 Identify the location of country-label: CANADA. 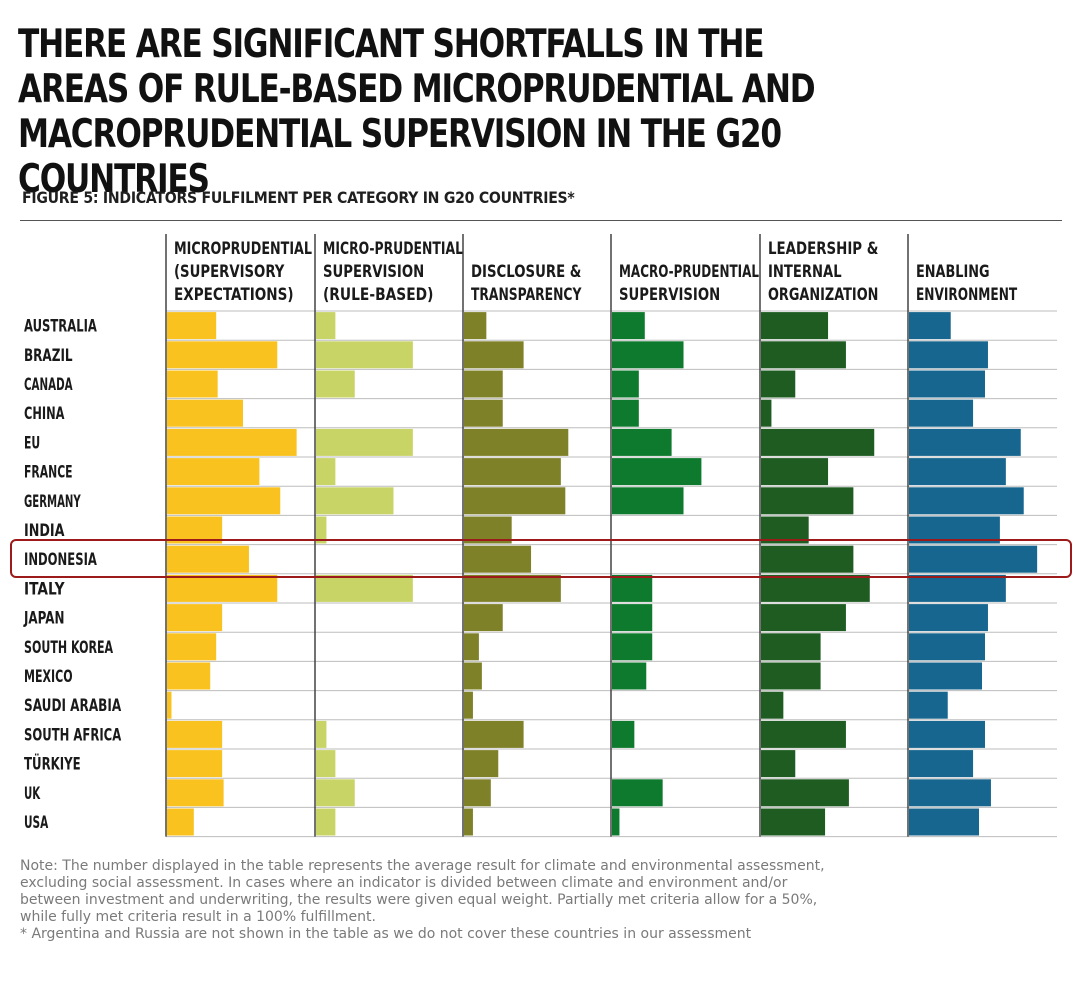
(48, 385).